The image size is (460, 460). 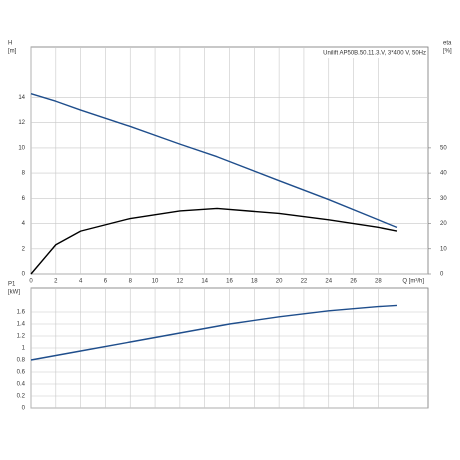 I want to click on x-tick-label: 18, so click(x=254, y=282).